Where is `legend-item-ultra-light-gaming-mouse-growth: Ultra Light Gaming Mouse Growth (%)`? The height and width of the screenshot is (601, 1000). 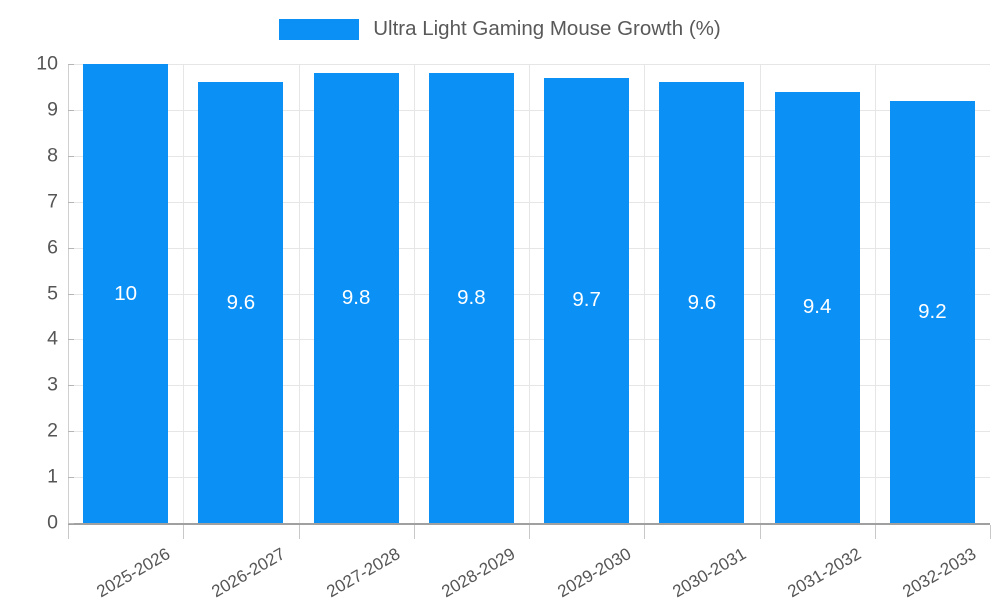
legend-item-ultra-light-gaming-mouse-growth: Ultra Light Gaming Mouse Growth (%) is located at coordinates (500, 28).